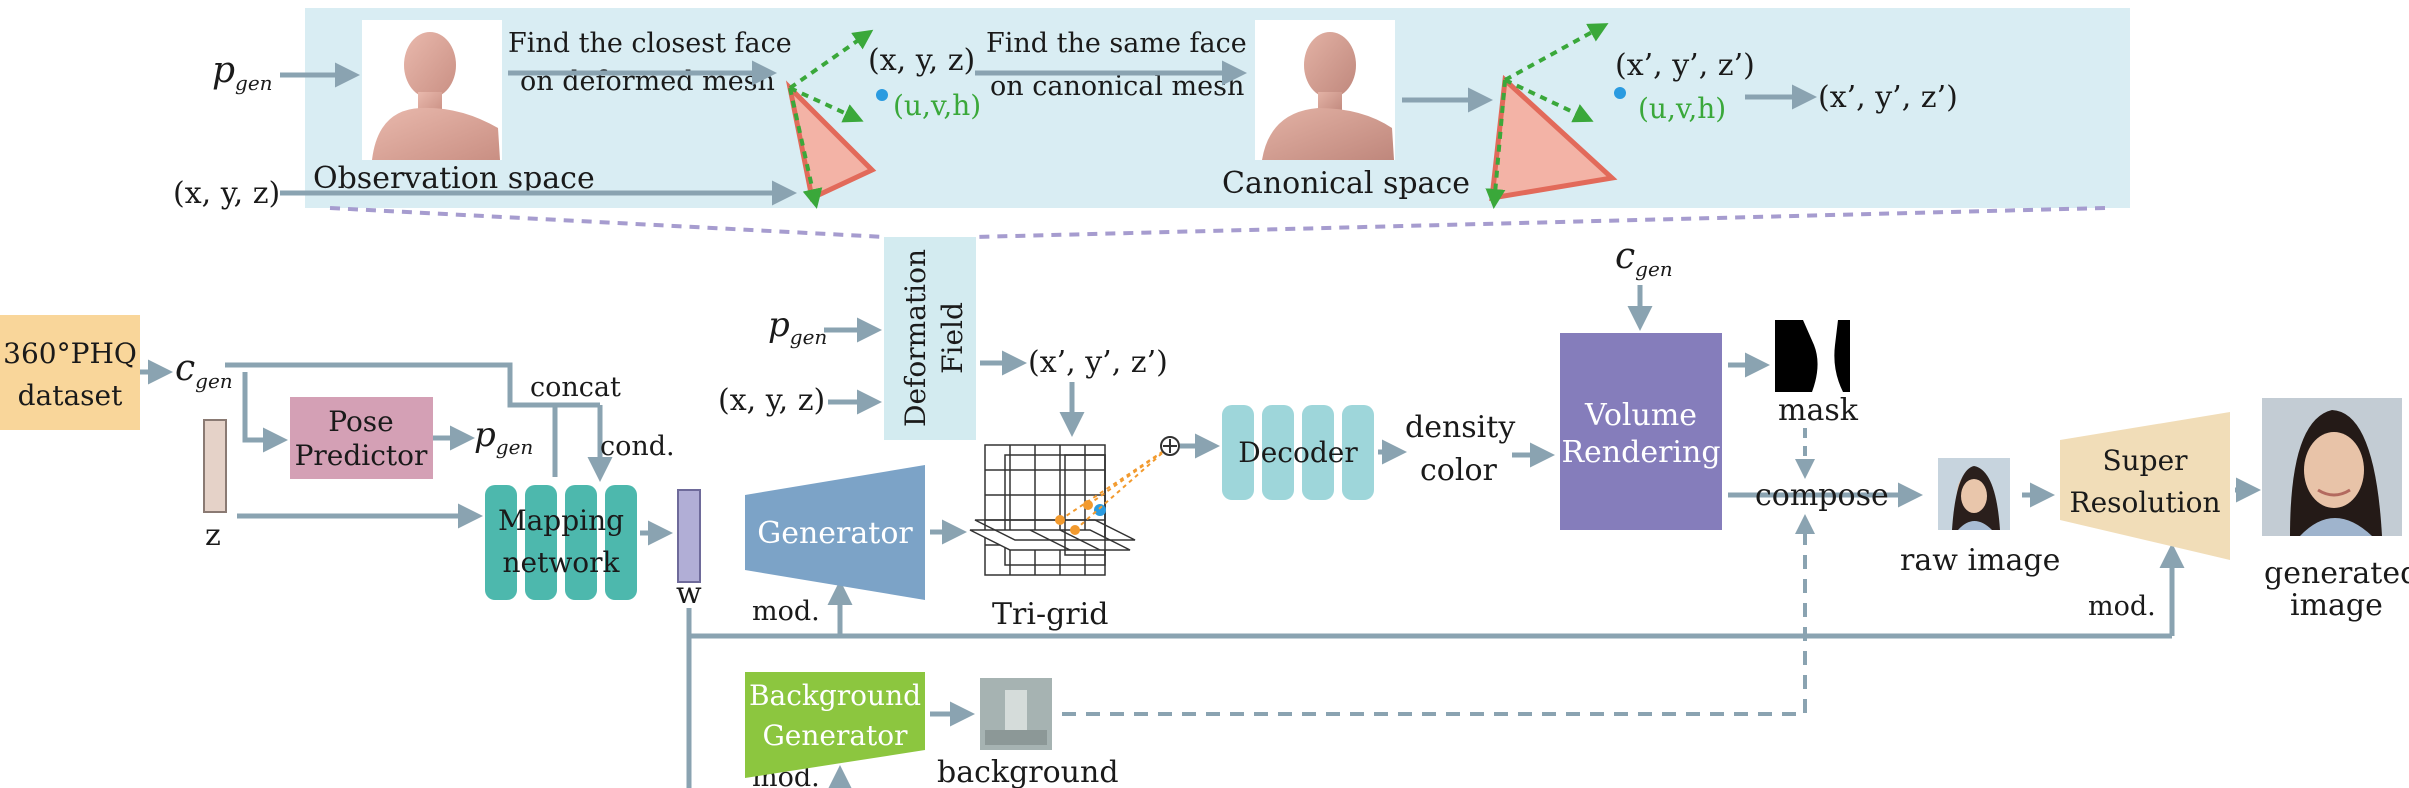 Image resolution: width=2409 pixels, height=788 pixels. Describe the element at coordinates (1459, 470) in the screenshot. I see `color-label: color` at that location.